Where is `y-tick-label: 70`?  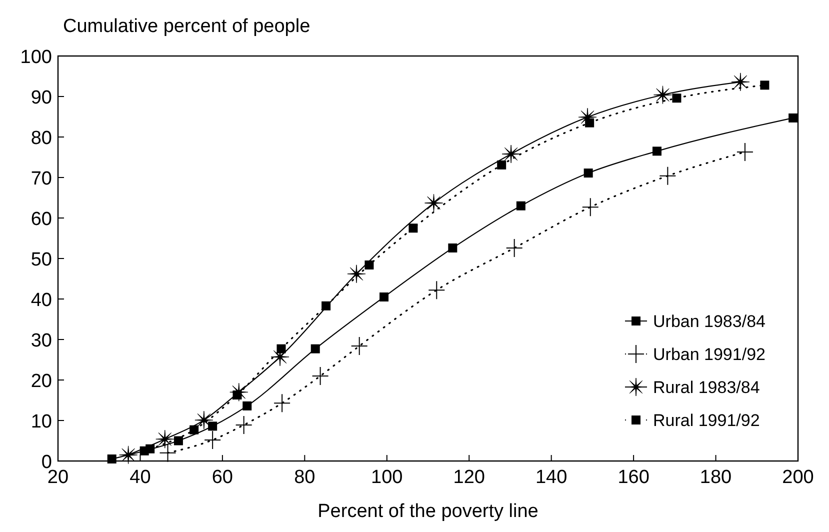
y-tick-label: 70 is located at coordinates (41, 179).